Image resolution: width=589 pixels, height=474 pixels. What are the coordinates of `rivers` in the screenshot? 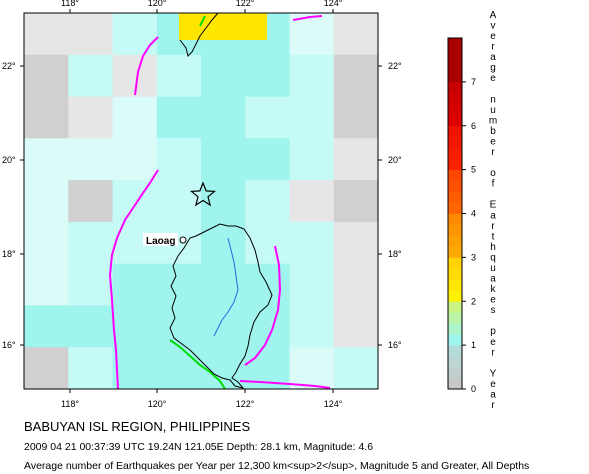 It's located at (226, 287).